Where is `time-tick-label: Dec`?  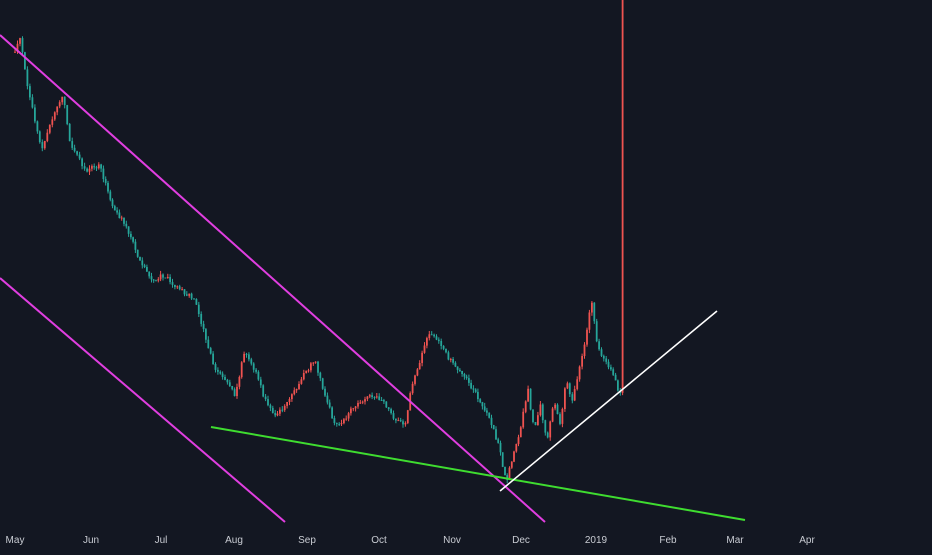
time-tick-label: Dec is located at coordinates (521, 540).